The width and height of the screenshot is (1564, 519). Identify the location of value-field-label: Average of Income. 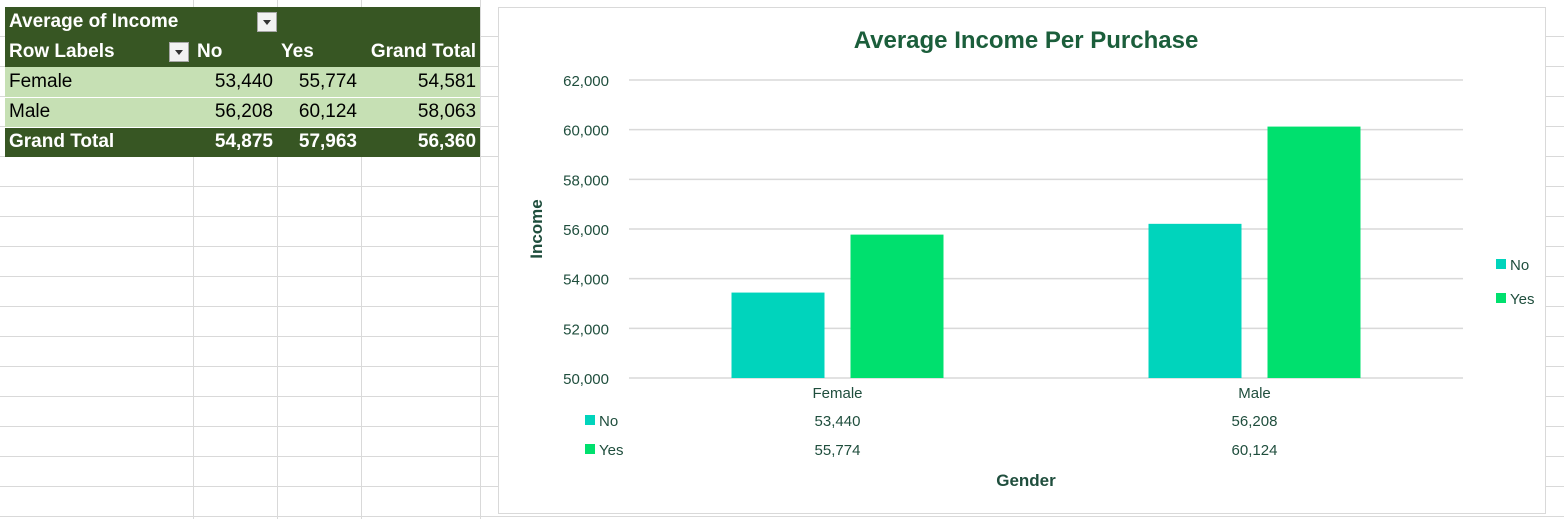
(94, 21).